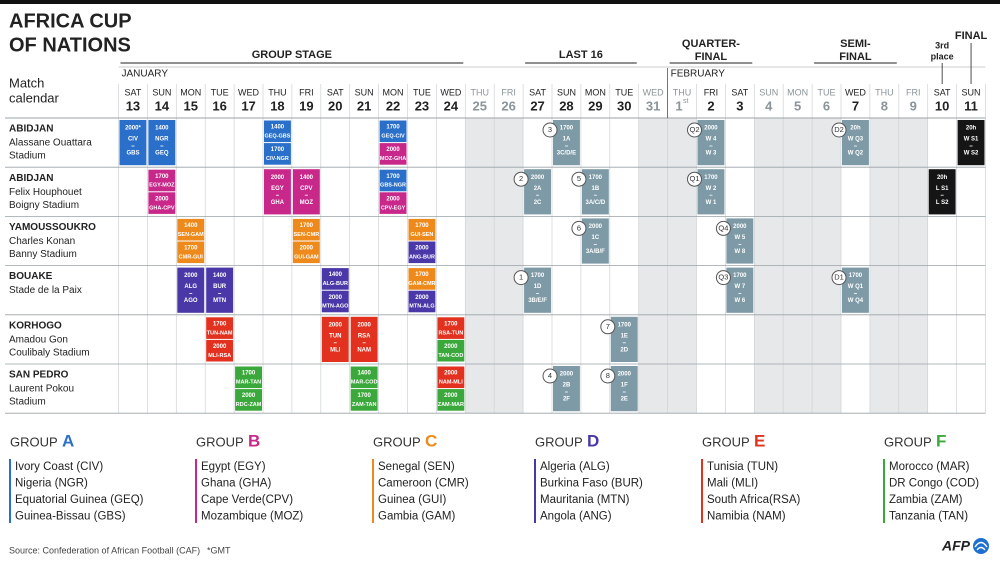 This screenshot has height=563, width=1000. What do you see at coordinates (595, 105) in the screenshot?
I see `day-number: 29` at bounding box center [595, 105].